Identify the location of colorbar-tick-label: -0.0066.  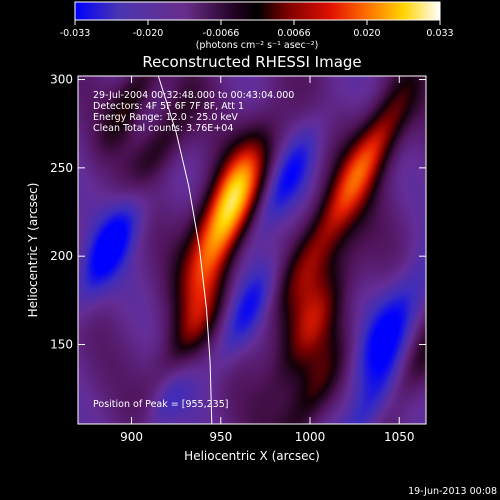
(221, 33).